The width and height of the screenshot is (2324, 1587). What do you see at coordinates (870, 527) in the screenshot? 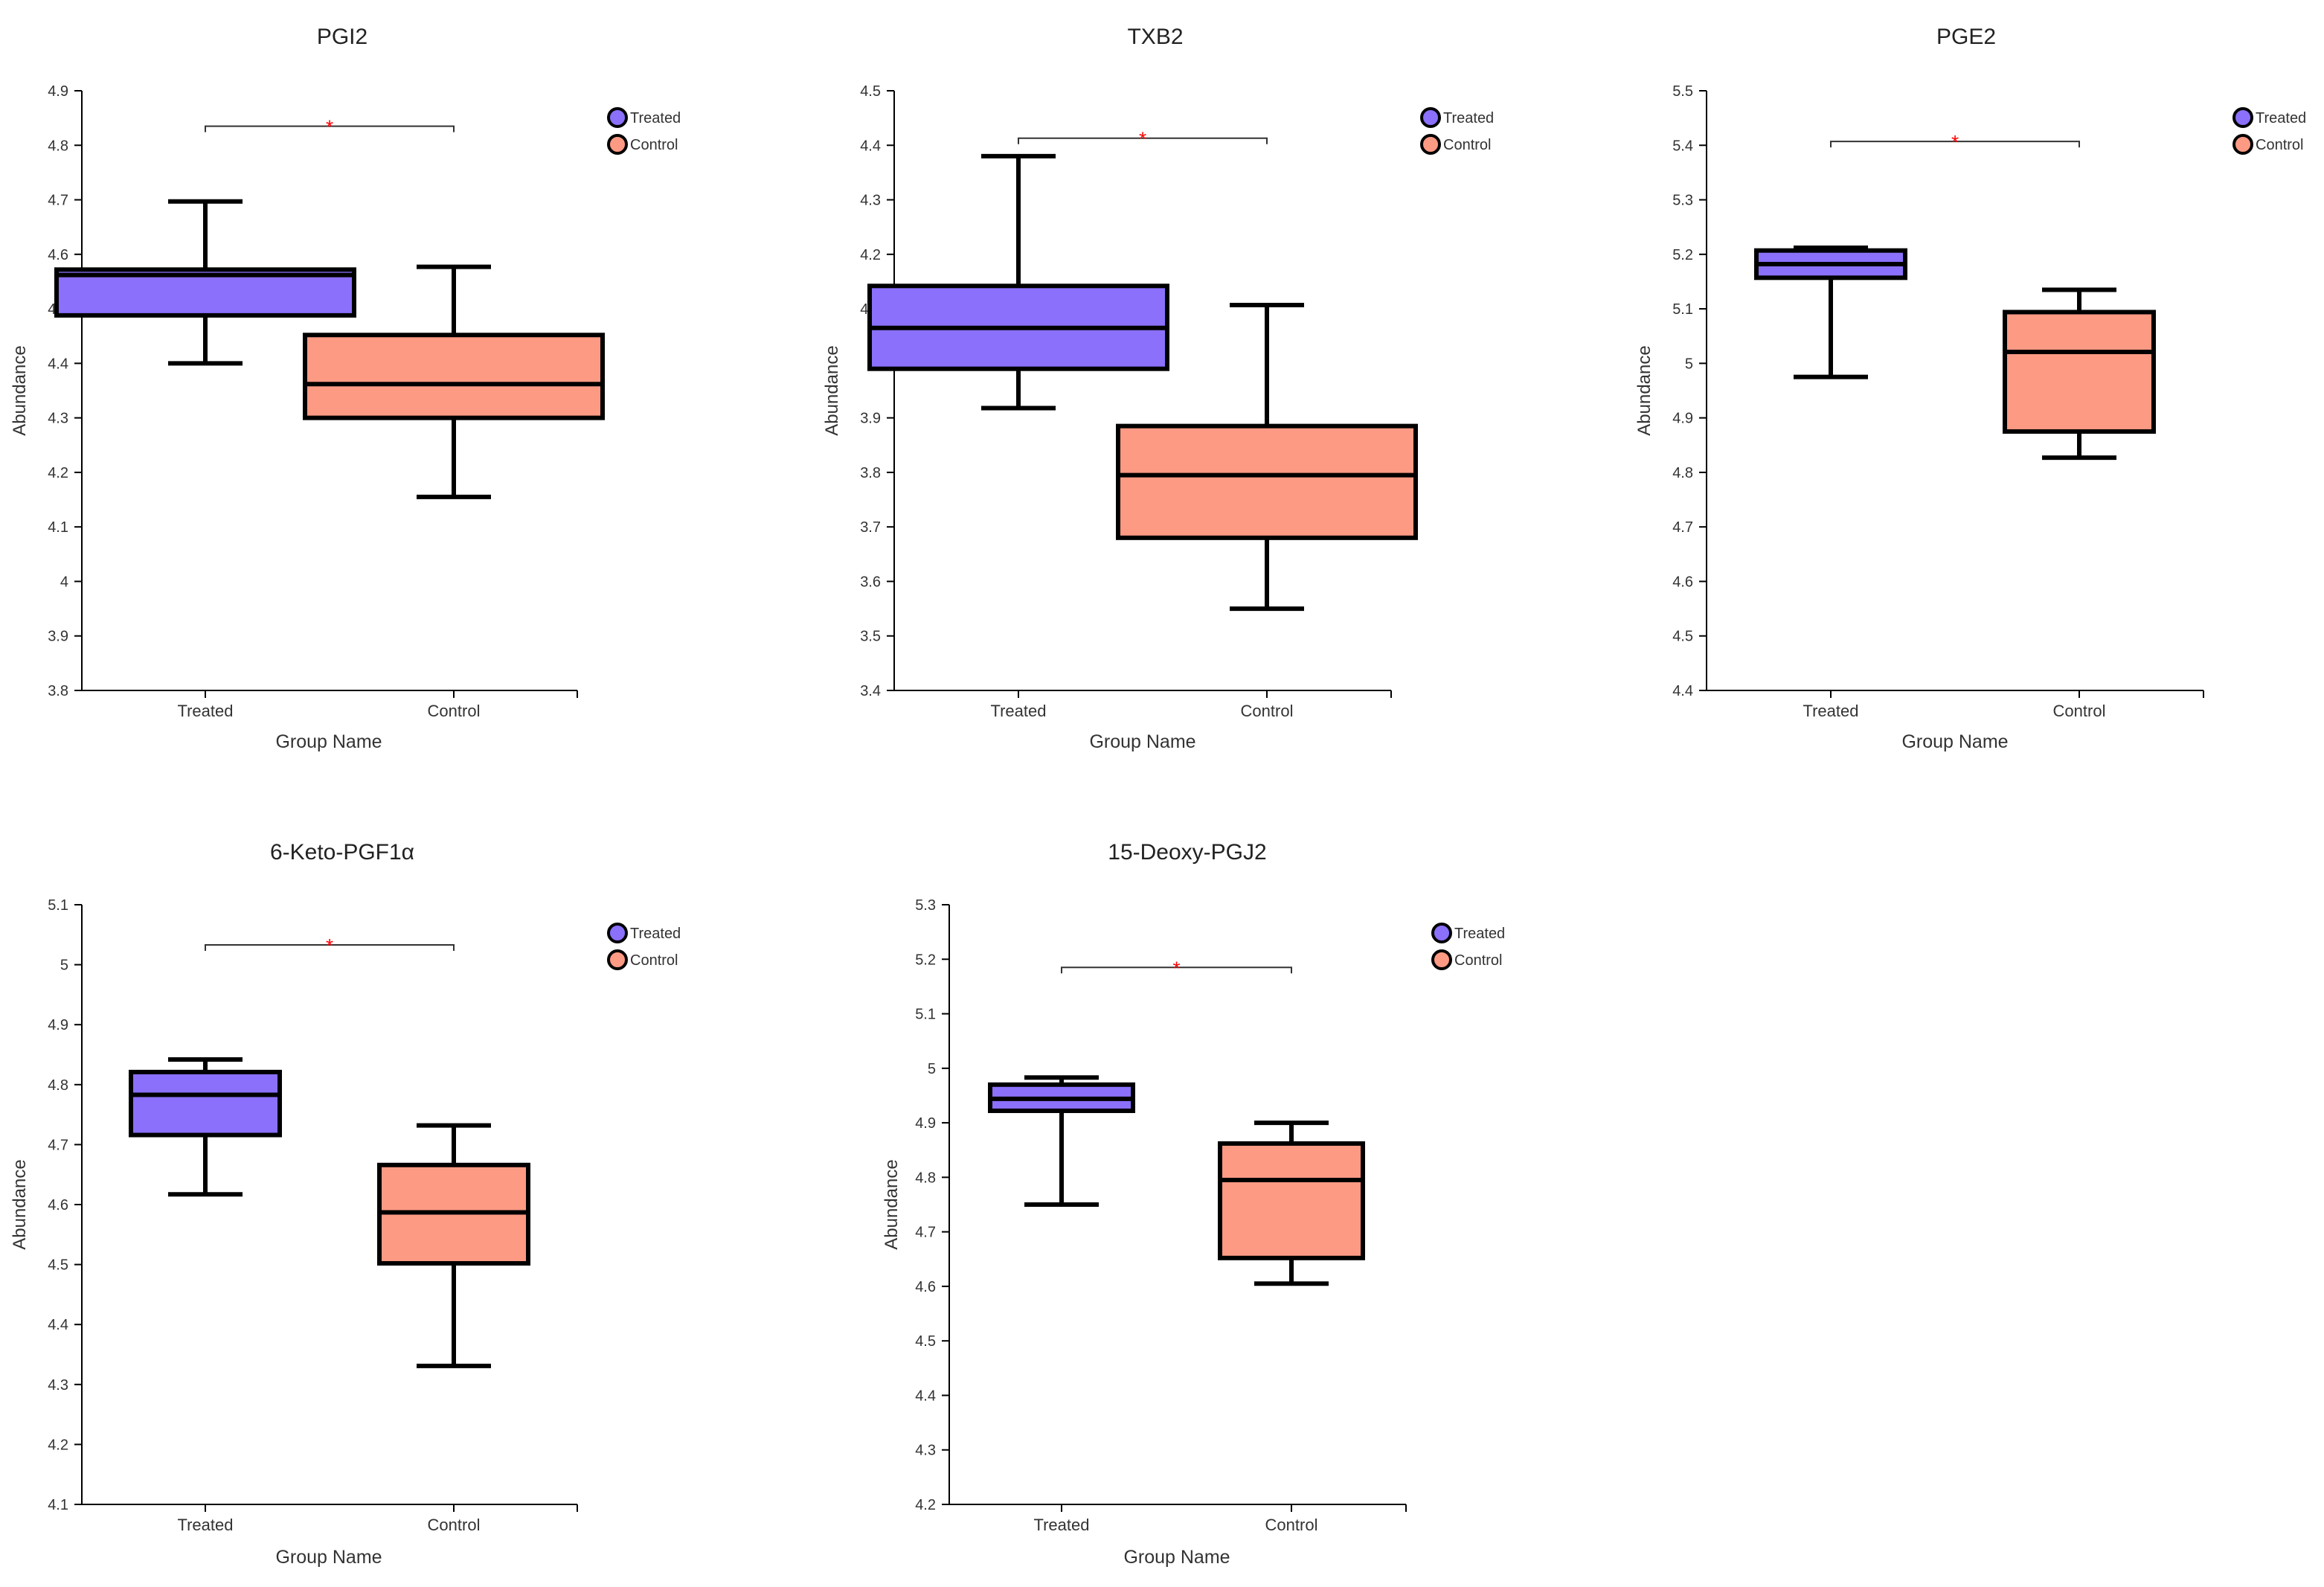
I see `y-tick-label: 3.7` at bounding box center [870, 527].